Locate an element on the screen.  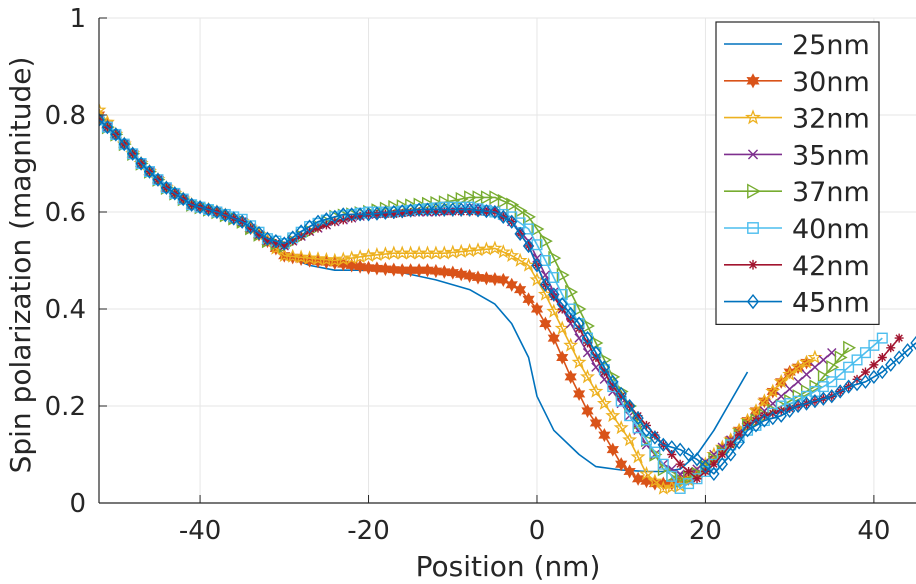
legend-label: 37nm is located at coordinates (831, 192).